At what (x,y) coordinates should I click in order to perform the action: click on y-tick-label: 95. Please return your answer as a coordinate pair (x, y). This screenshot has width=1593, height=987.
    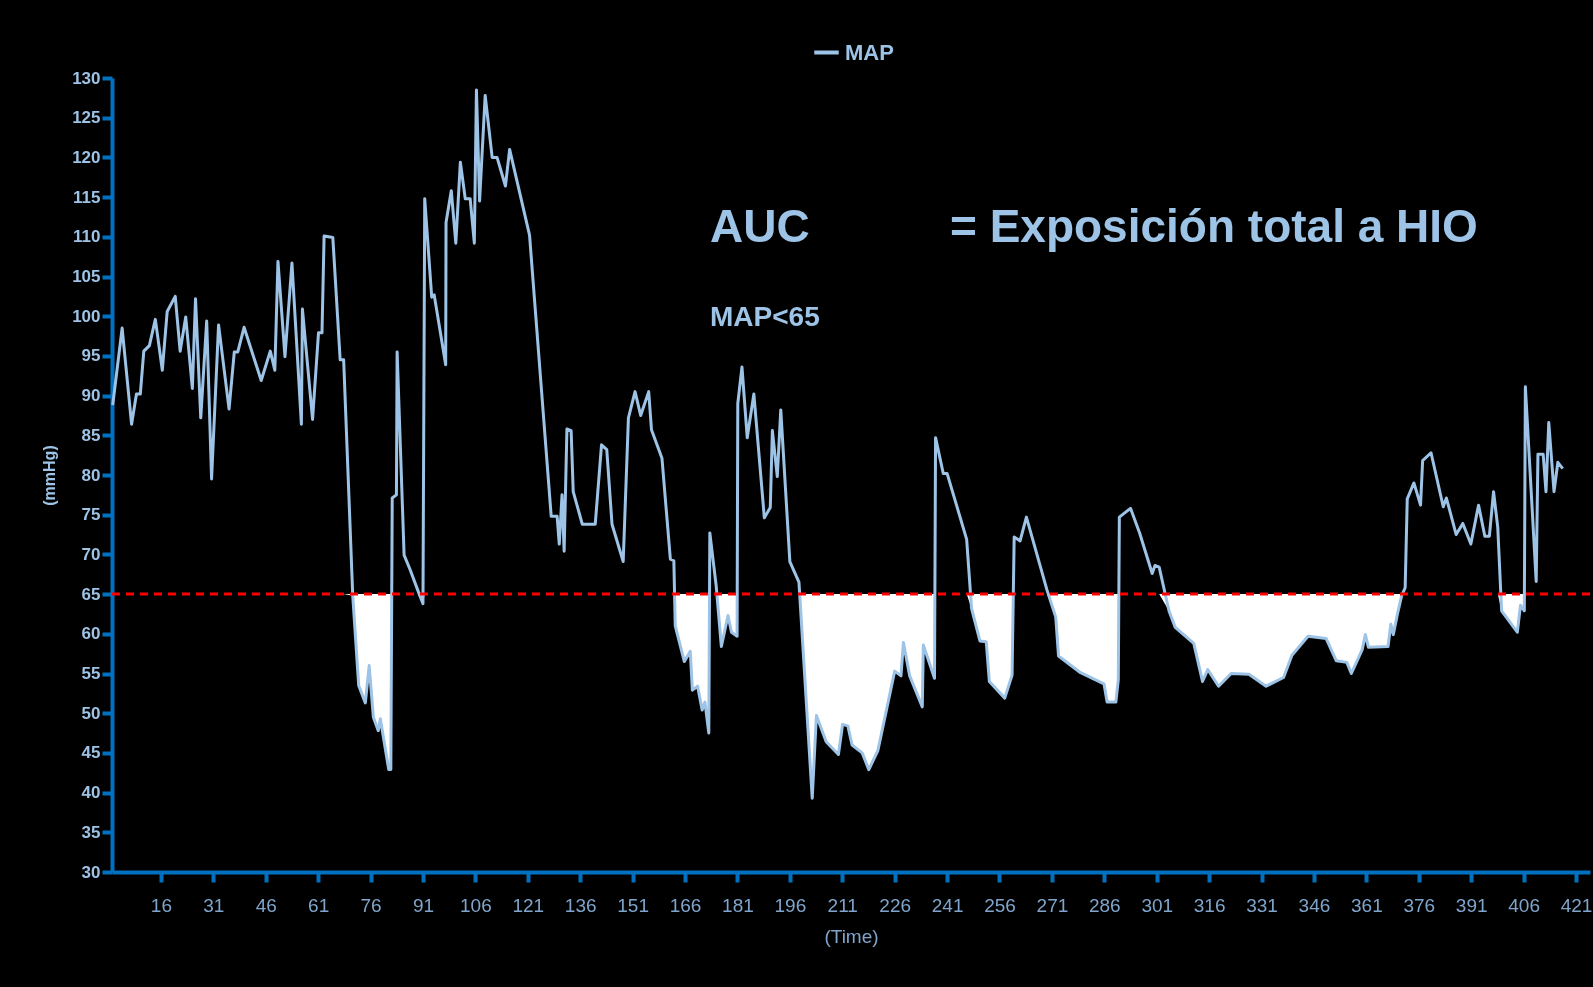
    Looking at the image, I should click on (91, 356).